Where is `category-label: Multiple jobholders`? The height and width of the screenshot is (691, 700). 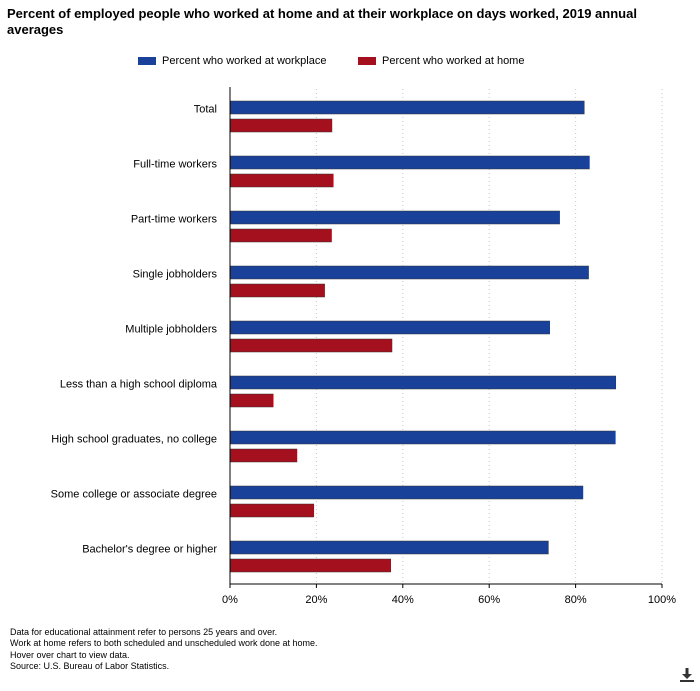 category-label: Multiple jobholders is located at coordinates (171, 330).